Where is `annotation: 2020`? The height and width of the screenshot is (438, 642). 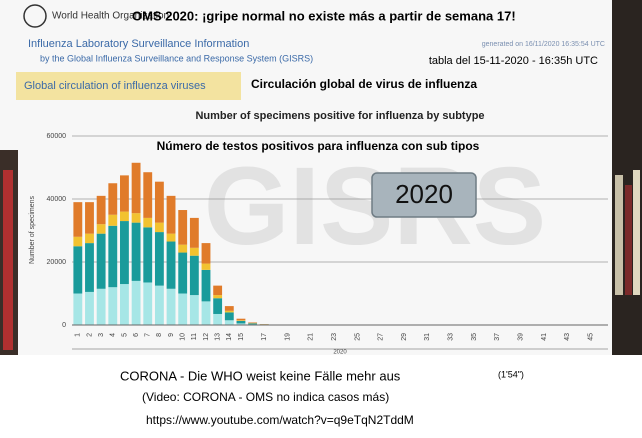
annotation: 2020 is located at coordinates (424, 194).